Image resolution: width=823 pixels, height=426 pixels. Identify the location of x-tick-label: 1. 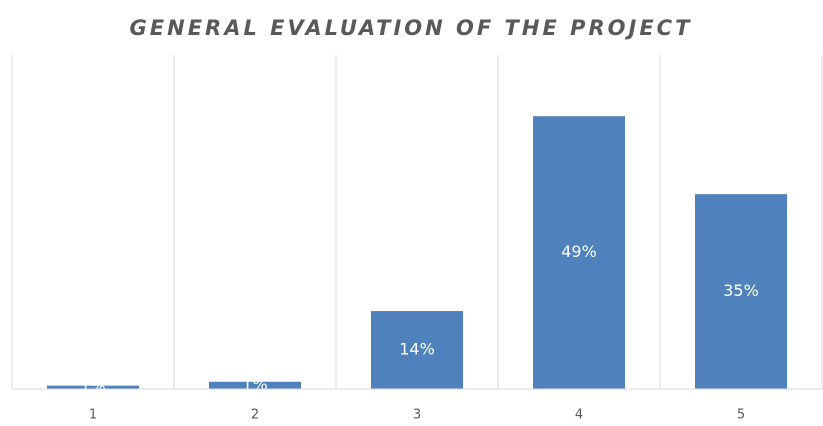
(93, 415).